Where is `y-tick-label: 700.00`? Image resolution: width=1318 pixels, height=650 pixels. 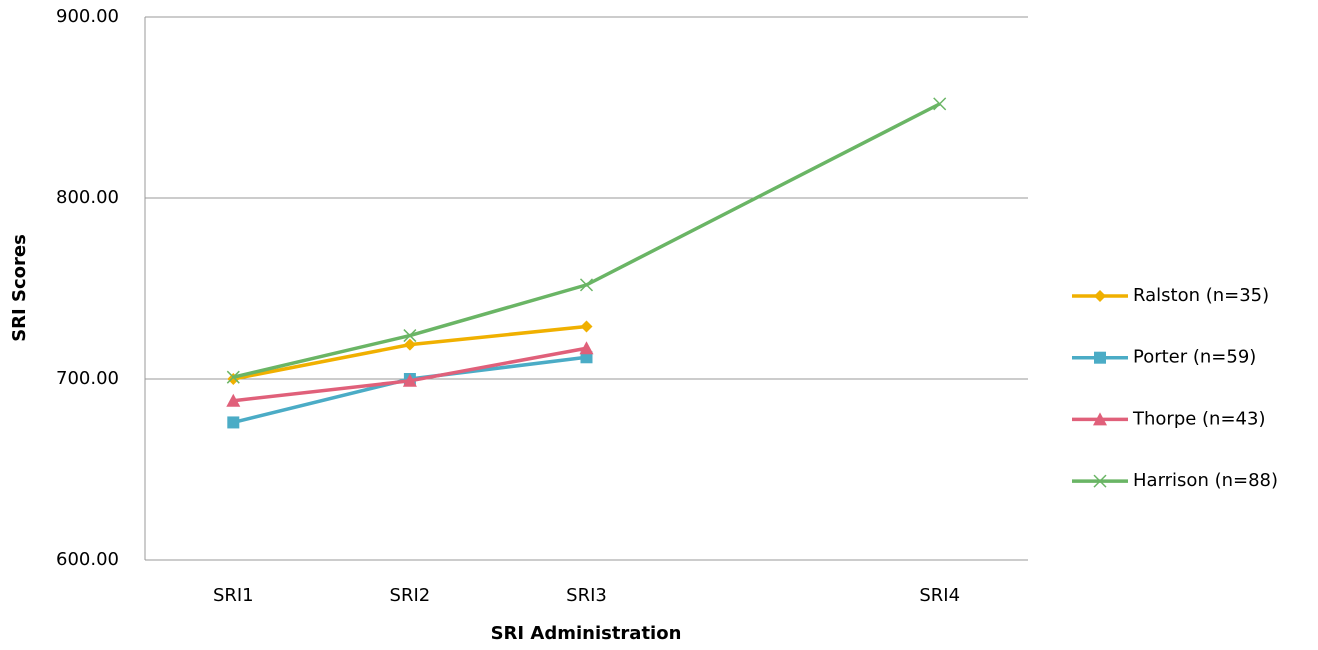 y-tick-label: 700.00 is located at coordinates (87, 378).